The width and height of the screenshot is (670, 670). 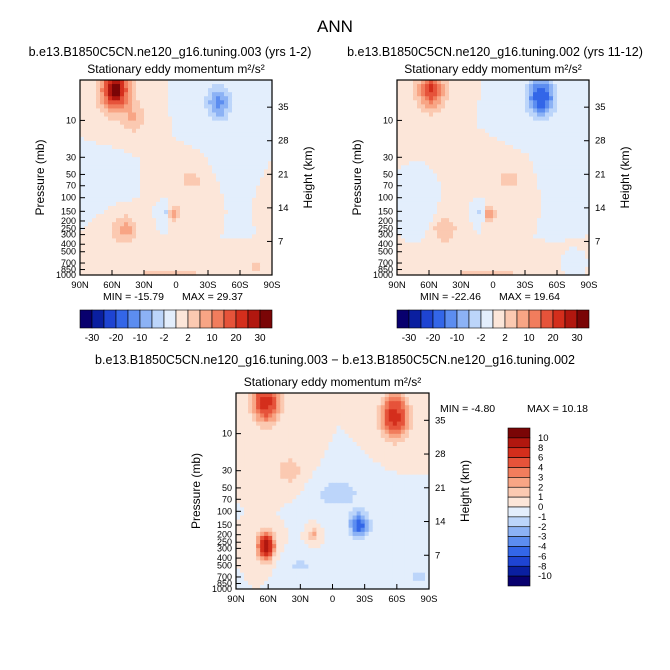 What do you see at coordinates (433, 338) in the screenshot?
I see `colorbar-label: -20` at bounding box center [433, 338].